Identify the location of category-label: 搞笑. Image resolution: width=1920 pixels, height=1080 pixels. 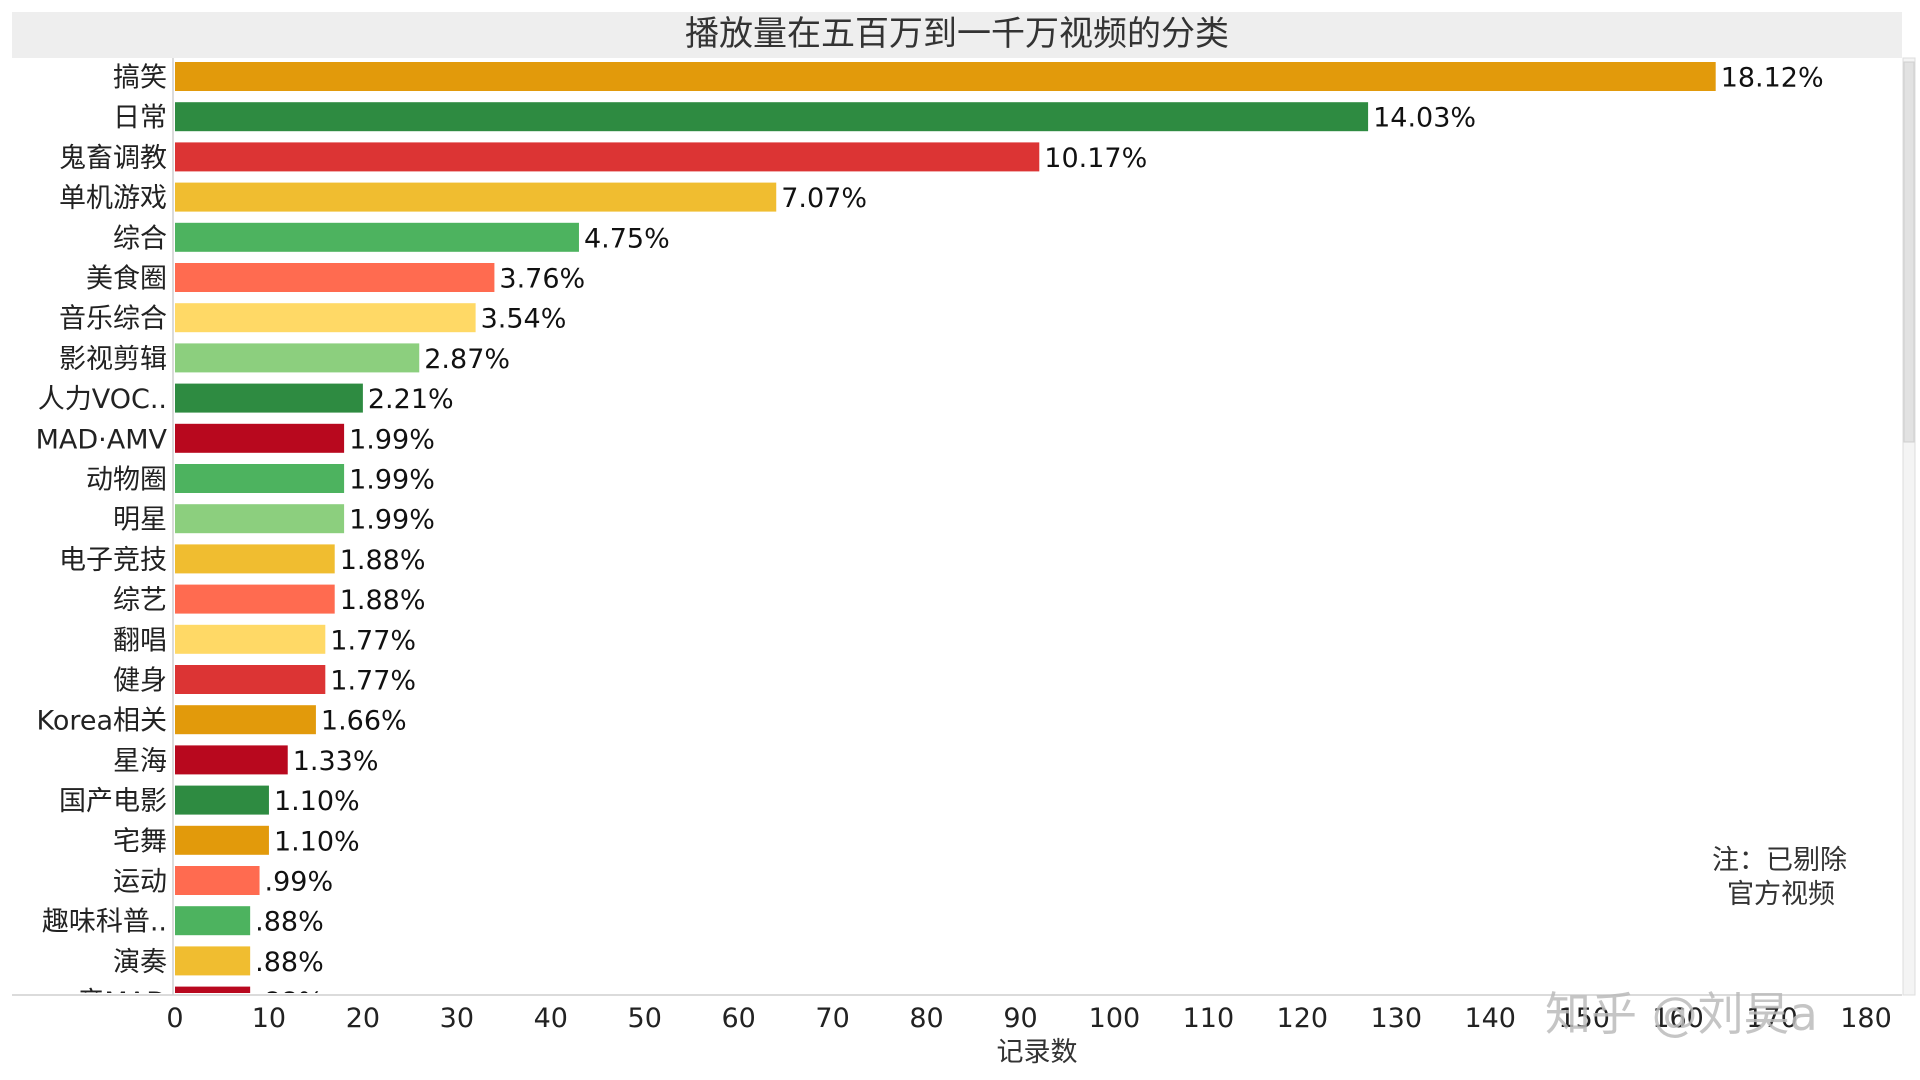
(140, 78).